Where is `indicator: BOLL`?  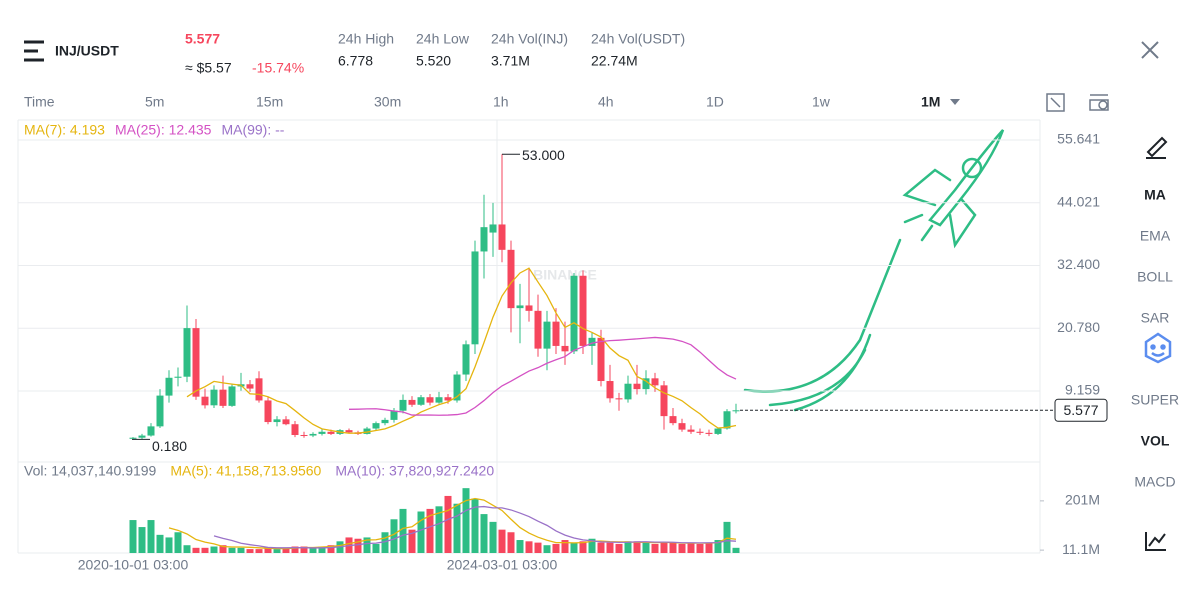
indicator: BOLL is located at coordinates (1155, 277).